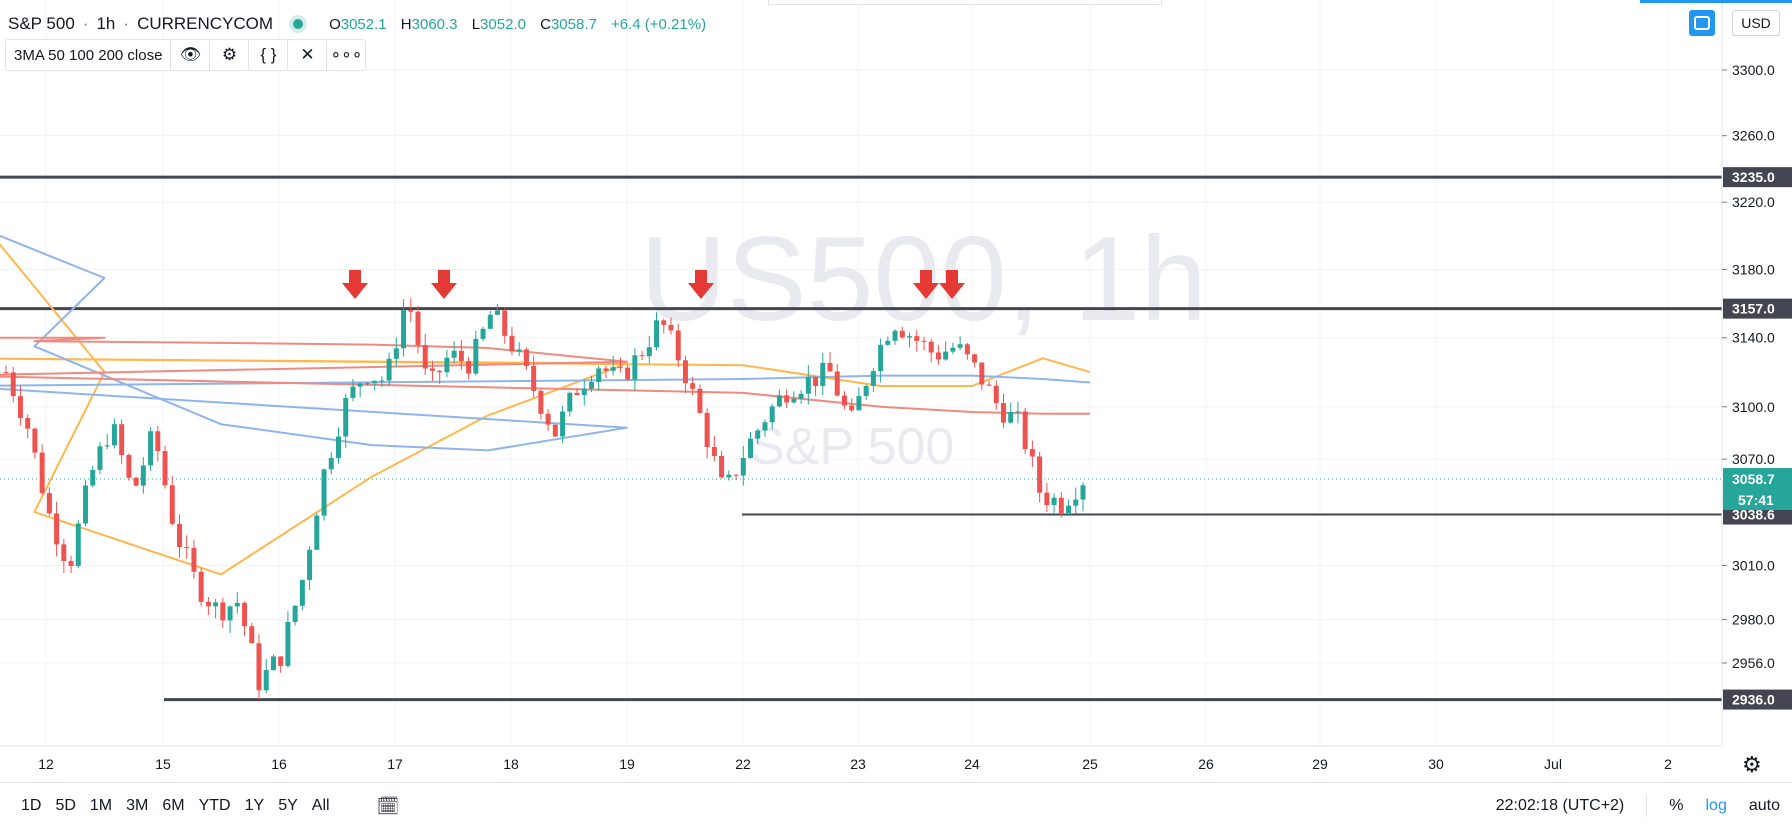 The height and width of the screenshot is (829, 1792). What do you see at coordinates (191, 55) in the screenshot?
I see `eye-icon: 👁` at bounding box center [191, 55].